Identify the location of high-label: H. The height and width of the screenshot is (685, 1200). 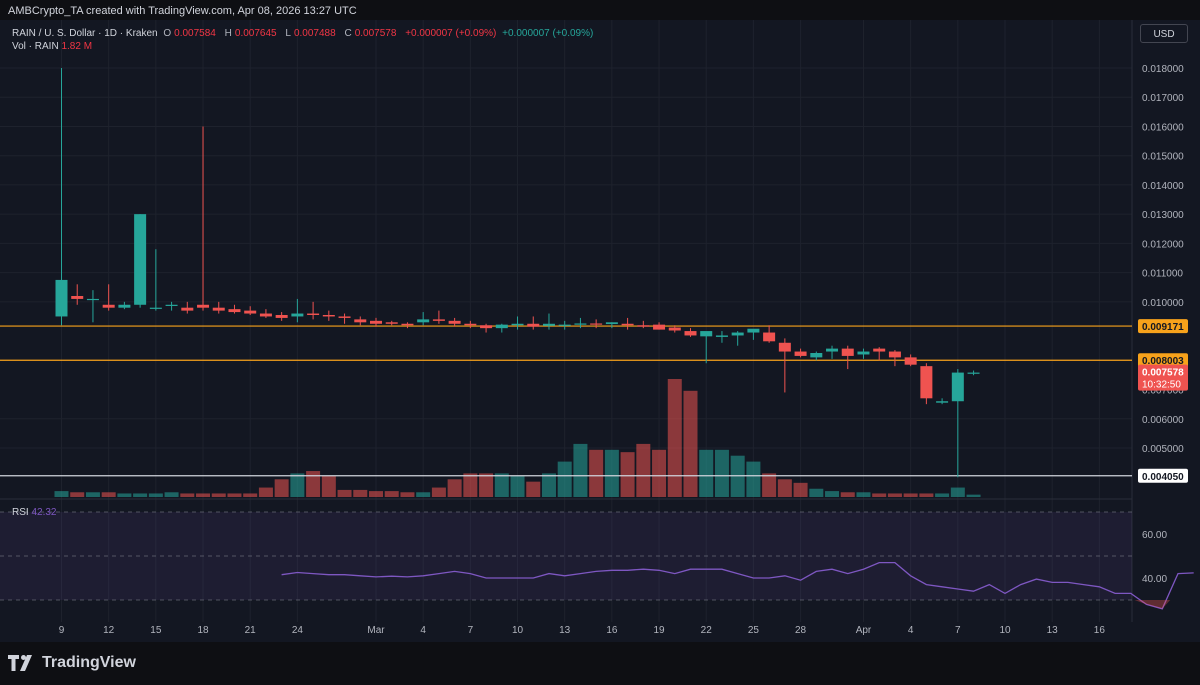
(228, 33).